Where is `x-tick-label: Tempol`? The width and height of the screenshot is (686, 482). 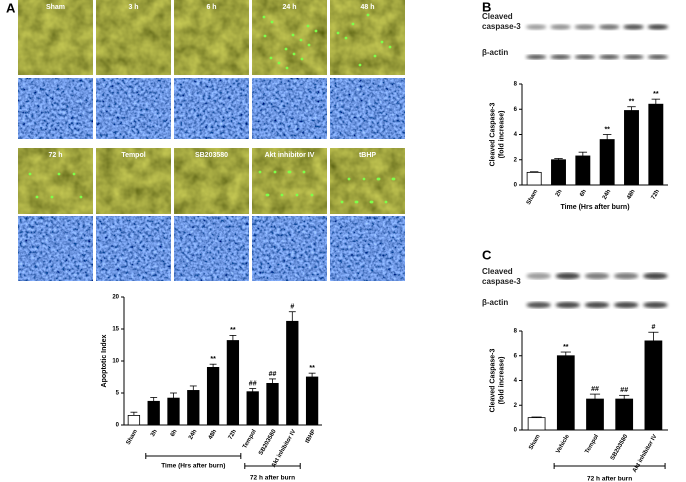
x-tick-label: Tempol is located at coordinates (250, 439).